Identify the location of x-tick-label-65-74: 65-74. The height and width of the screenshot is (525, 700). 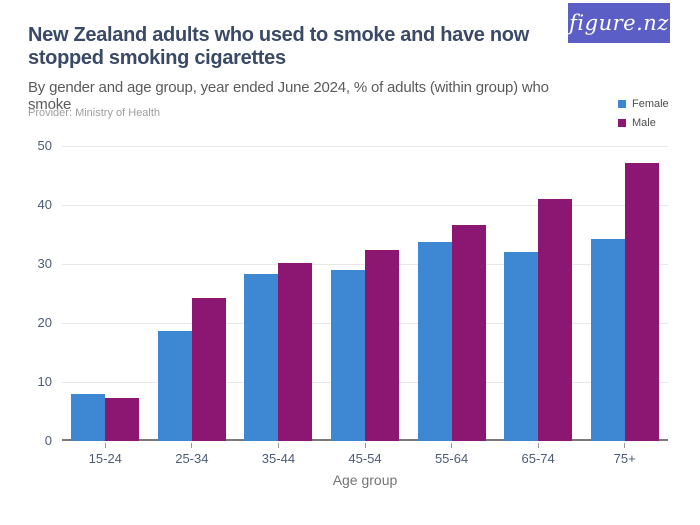
(538, 458).